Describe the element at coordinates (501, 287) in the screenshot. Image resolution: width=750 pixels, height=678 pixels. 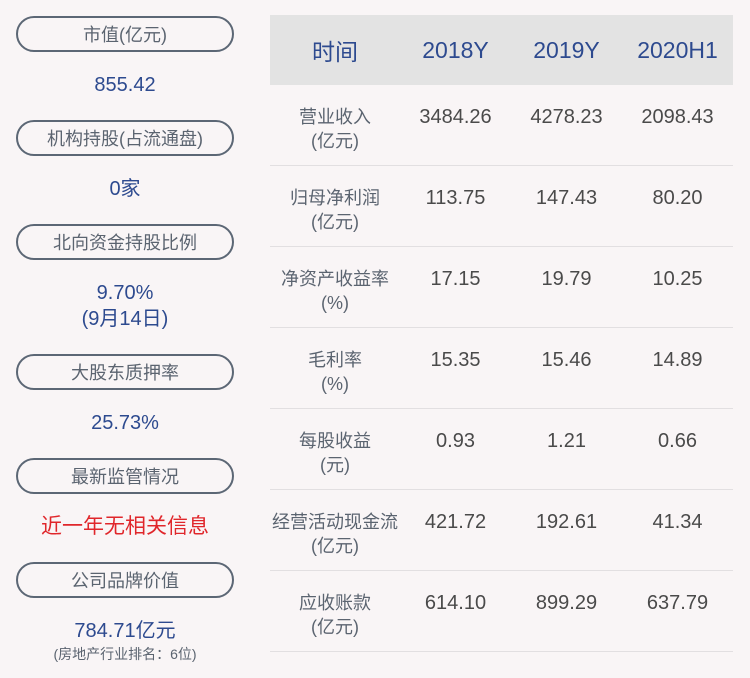
I see `table-row: 净资产收益率 (%) 17.15 19.79 10.25` at that location.